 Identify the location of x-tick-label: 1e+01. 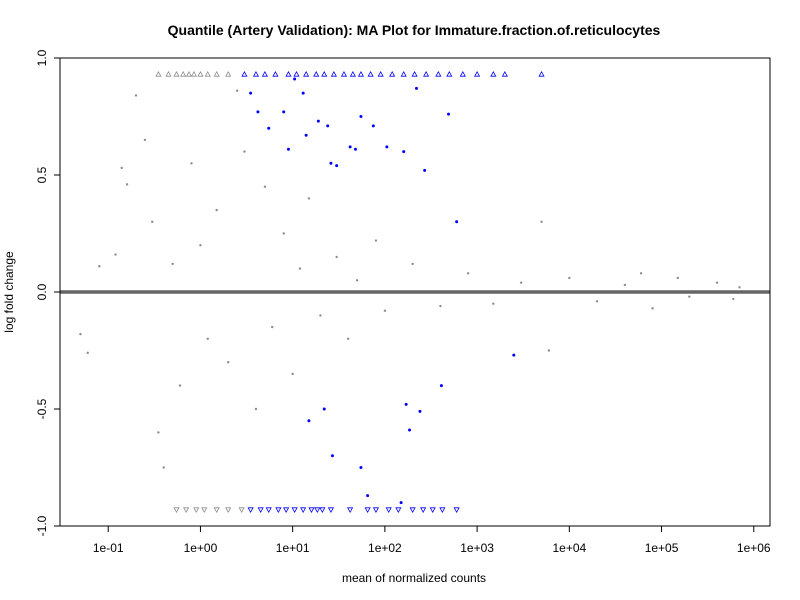
(293, 548).